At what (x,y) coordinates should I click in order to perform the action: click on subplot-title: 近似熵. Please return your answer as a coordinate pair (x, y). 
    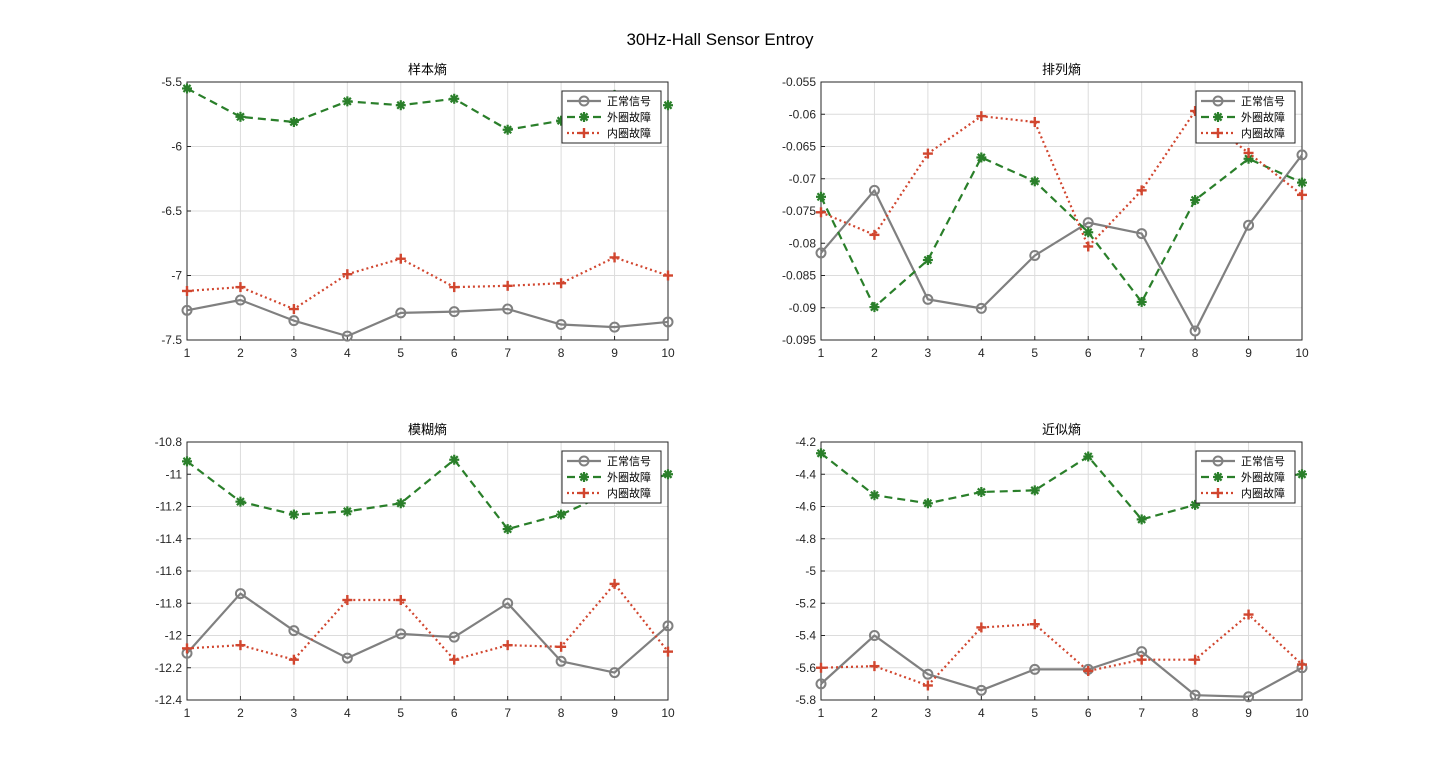
    Looking at the image, I should click on (1061, 430).